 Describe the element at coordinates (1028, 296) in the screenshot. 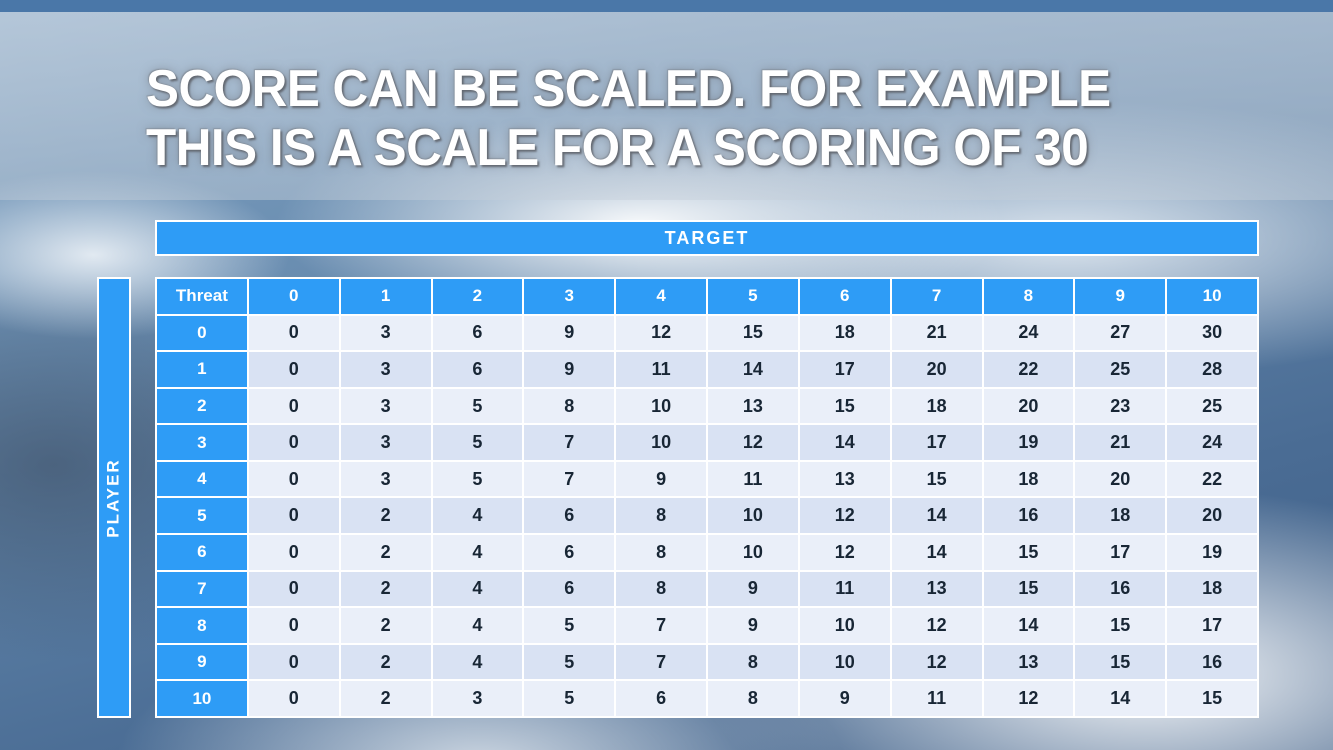

I see `column-header-cell: 8` at that location.